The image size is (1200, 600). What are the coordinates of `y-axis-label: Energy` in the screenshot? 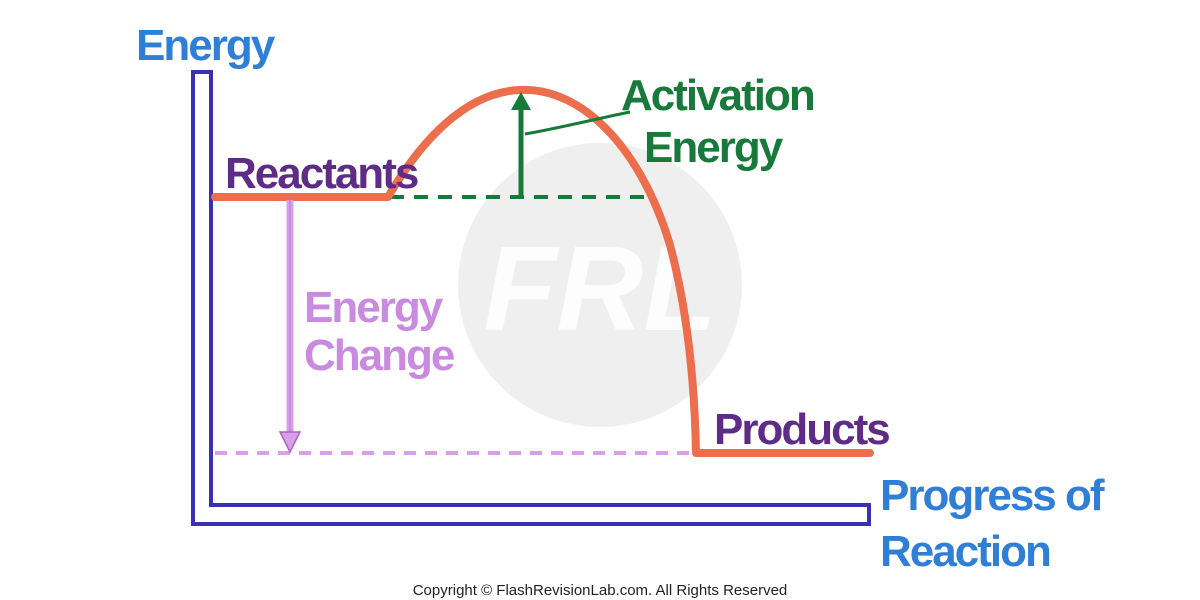 It's located at (206, 45).